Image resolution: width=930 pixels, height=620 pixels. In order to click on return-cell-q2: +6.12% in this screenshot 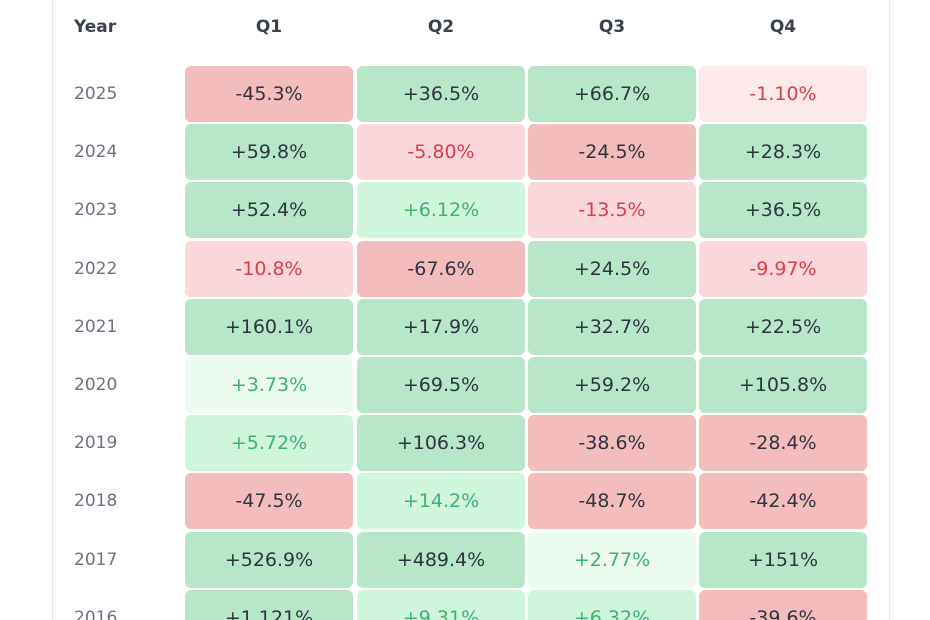, I will do `click(441, 210)`.